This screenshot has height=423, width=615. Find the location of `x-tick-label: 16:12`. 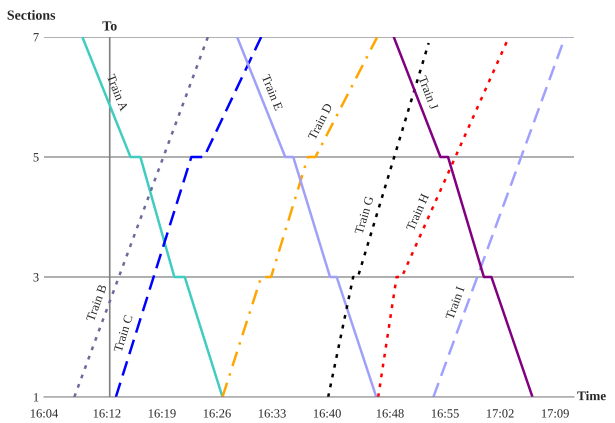

x-tick-label: 16:12 is located at coordinates (107, 413).